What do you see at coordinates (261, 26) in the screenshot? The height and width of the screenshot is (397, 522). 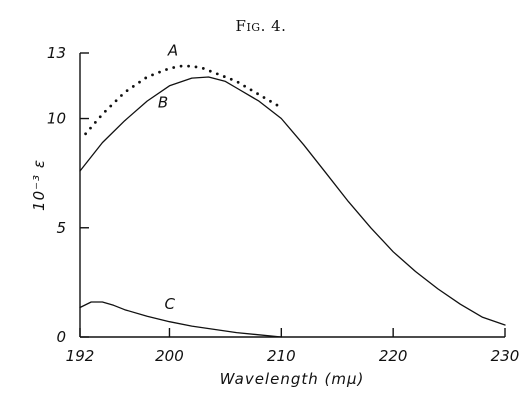 I see `figure-title: Fig. 4.` at bounding box center [261, 26].